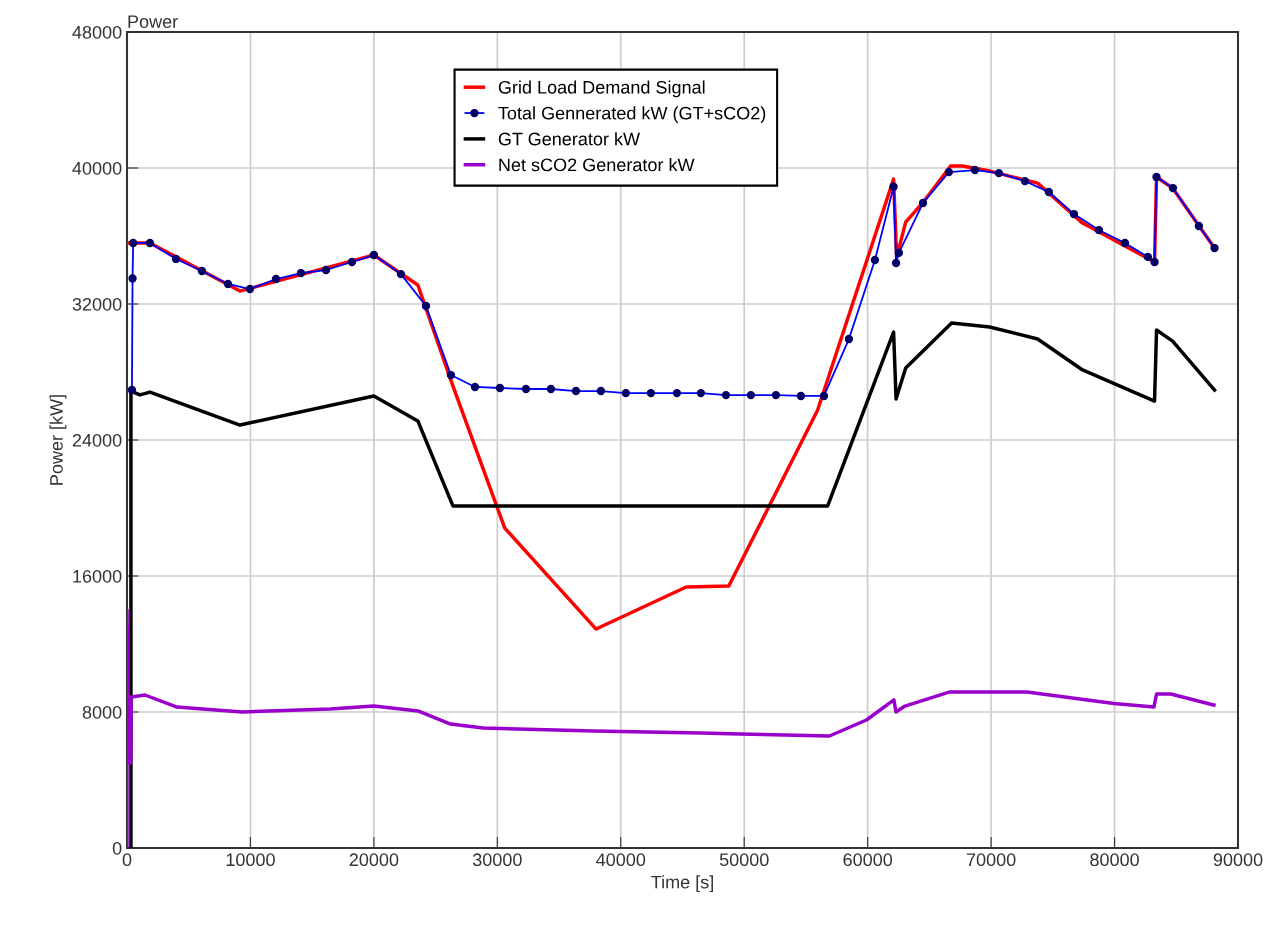 Image resolution: width=1264 pixels, height=937 pixels. What do you see at coordinates (97, 32) in the screenshot?
I see `y-tick-label: 48000` at bounding box center [97, 32].